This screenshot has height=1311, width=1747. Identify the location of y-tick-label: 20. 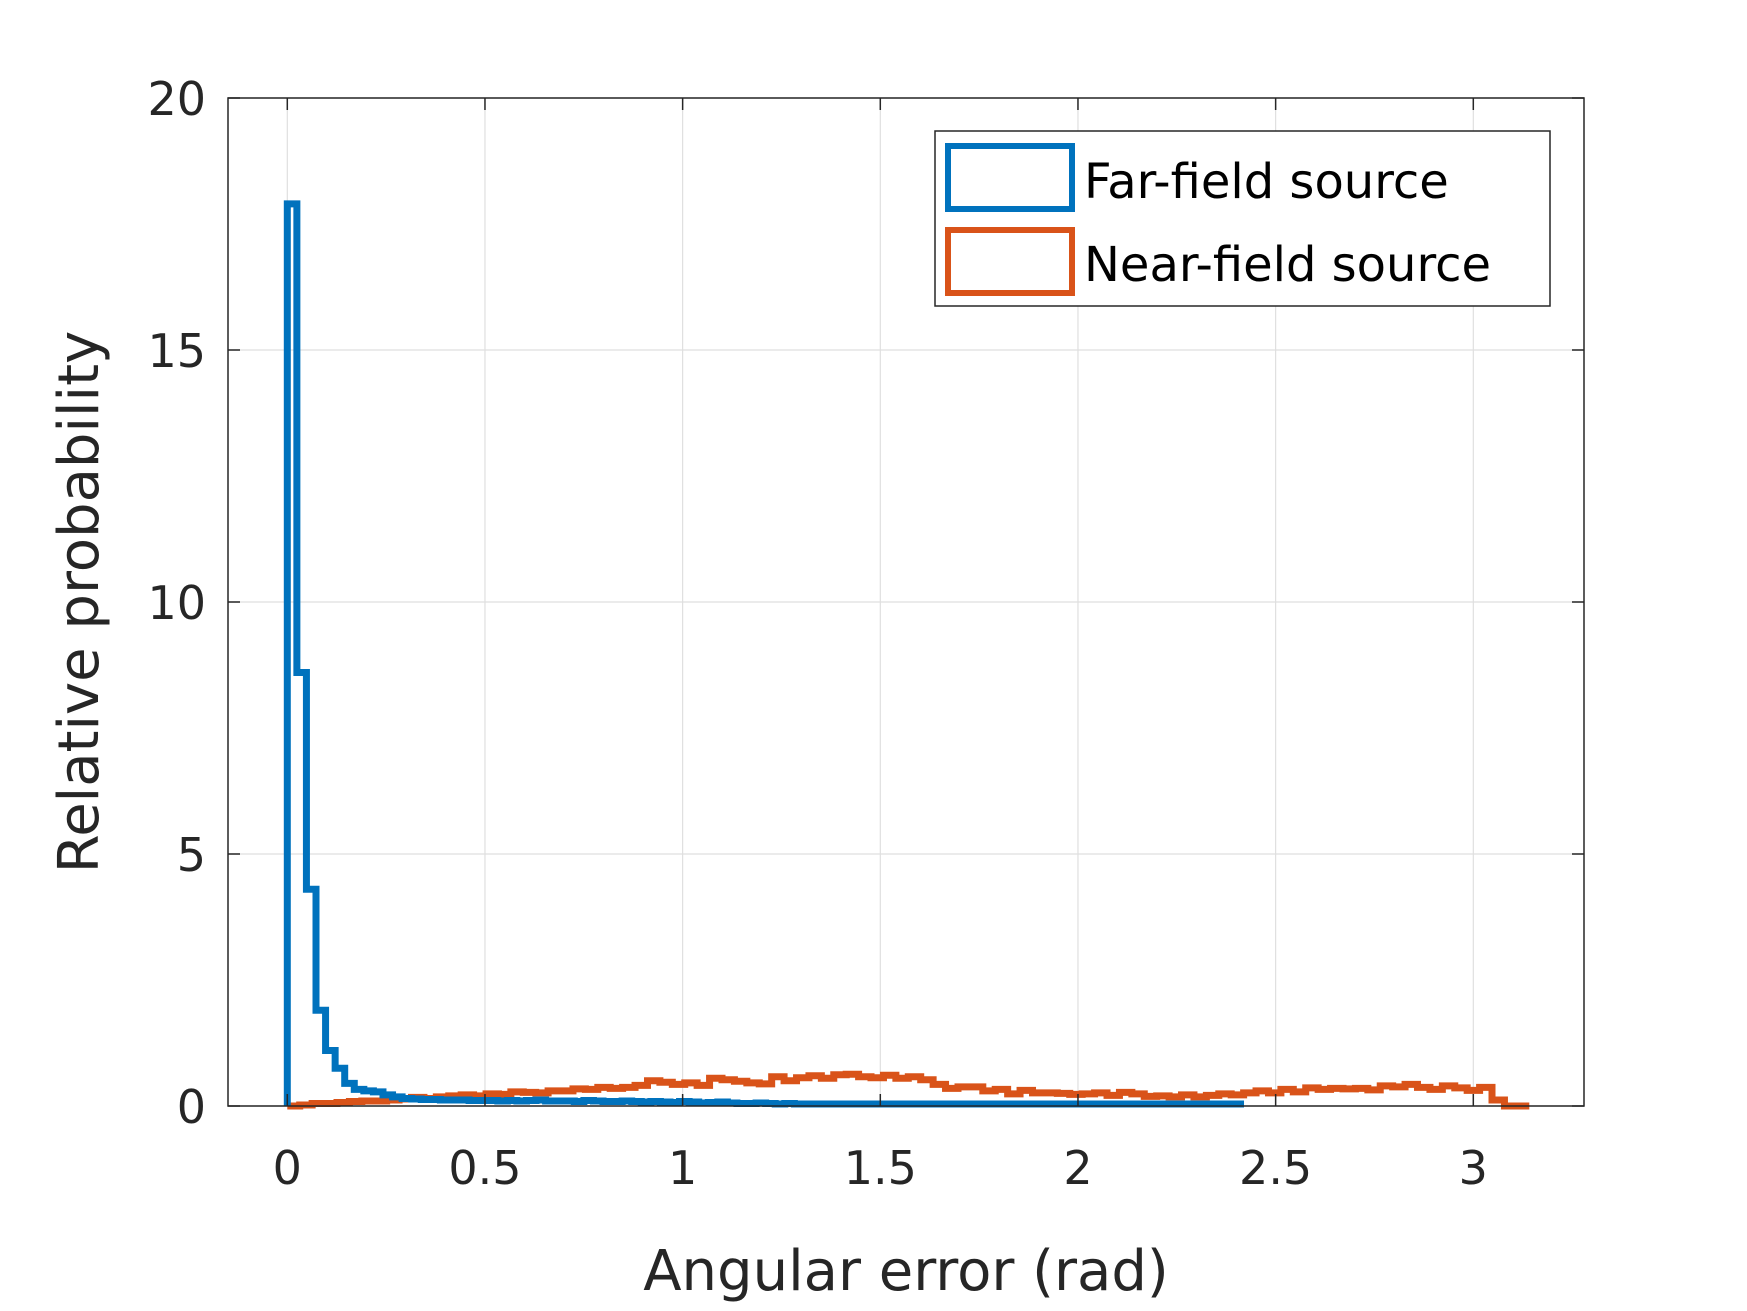
(176, 99).